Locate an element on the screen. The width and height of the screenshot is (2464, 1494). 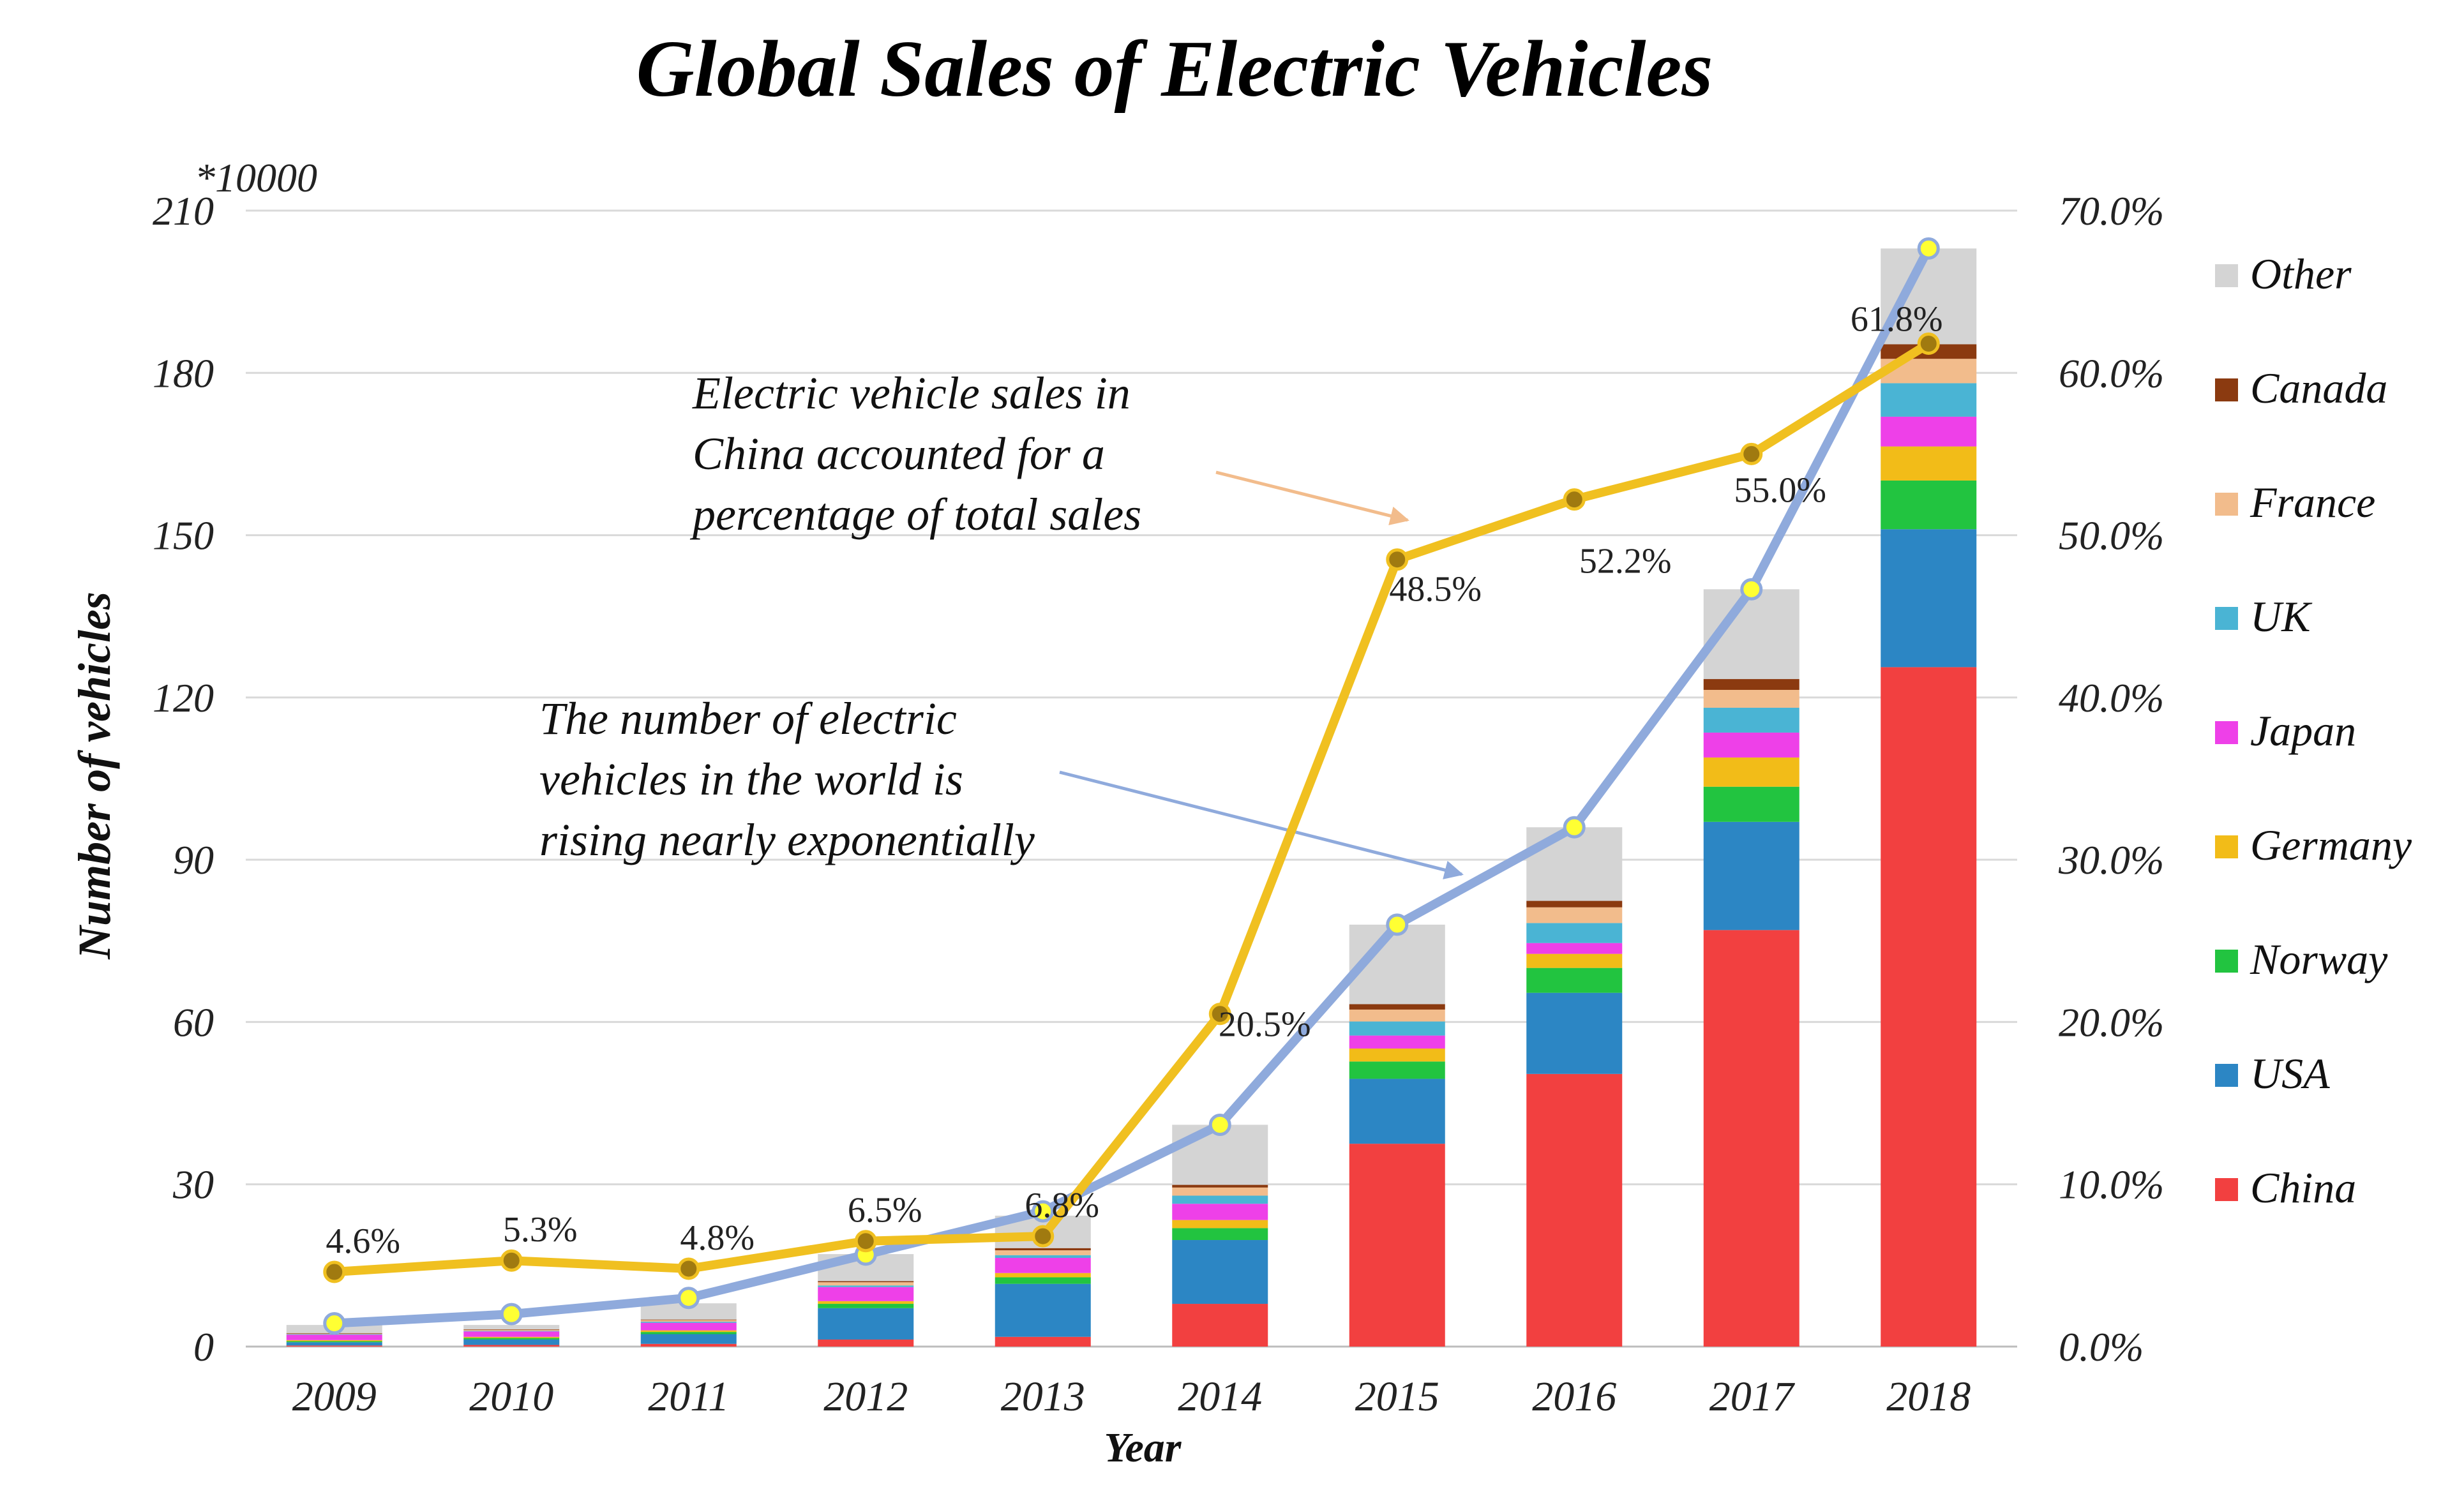
bar-france-2016 is located at coordinates (1574, 915).